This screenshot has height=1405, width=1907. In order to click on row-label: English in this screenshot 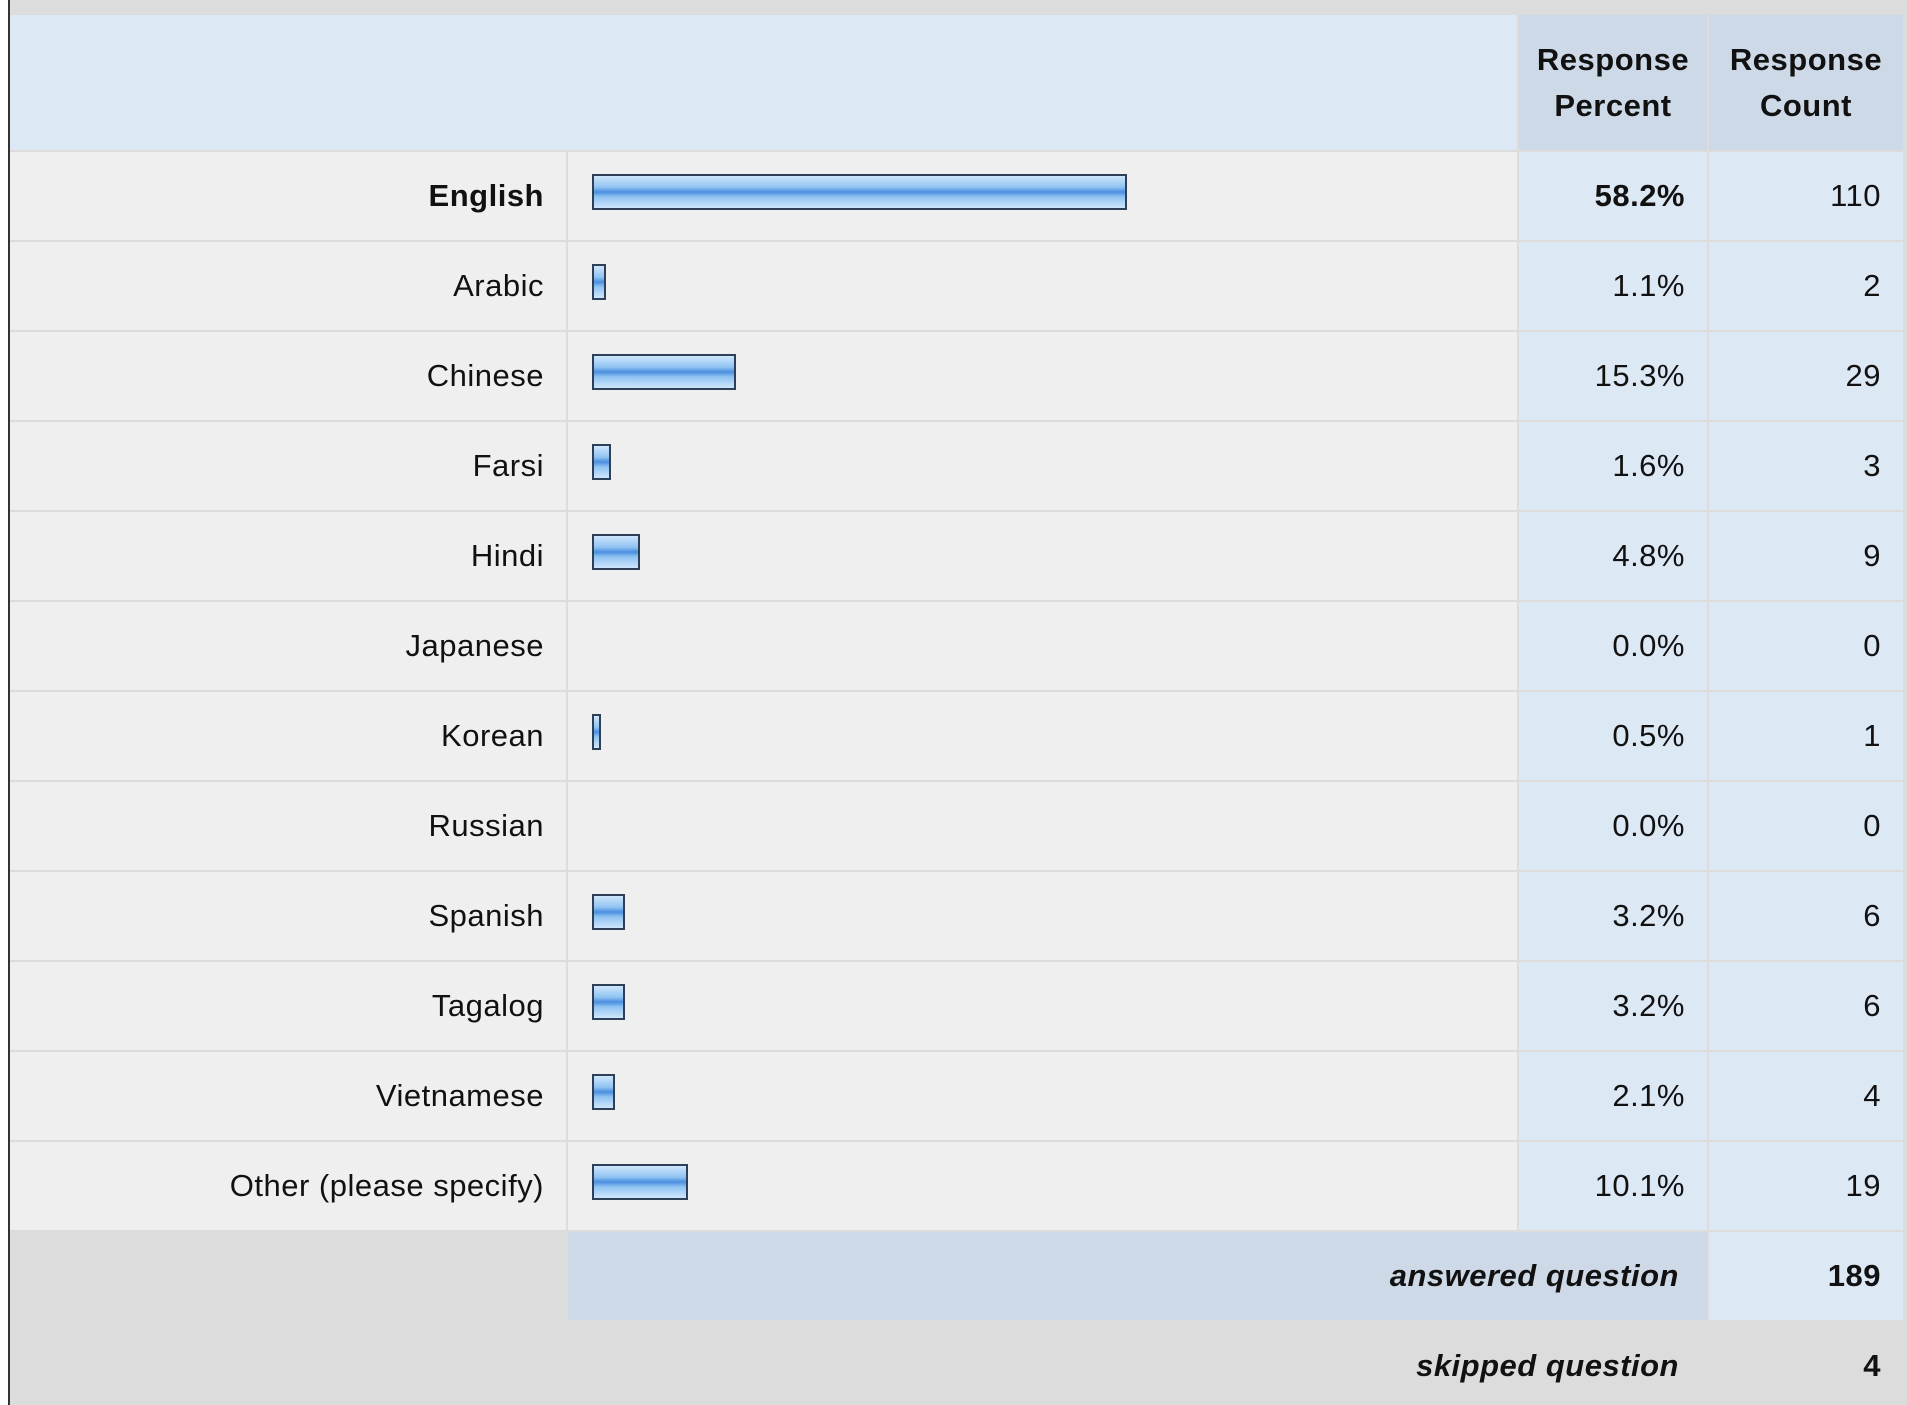, I will do `click(288, 196)`.